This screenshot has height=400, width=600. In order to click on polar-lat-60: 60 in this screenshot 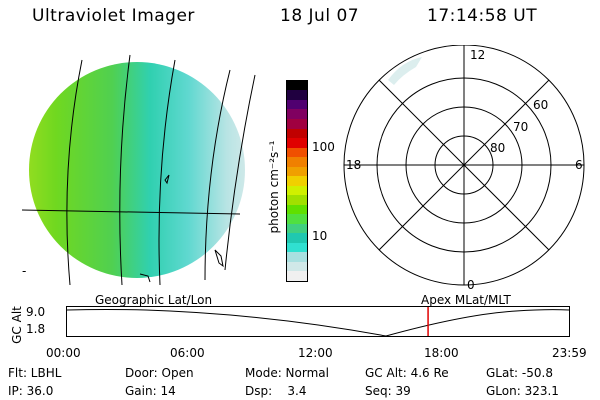, I will do `click(540, 105)`.